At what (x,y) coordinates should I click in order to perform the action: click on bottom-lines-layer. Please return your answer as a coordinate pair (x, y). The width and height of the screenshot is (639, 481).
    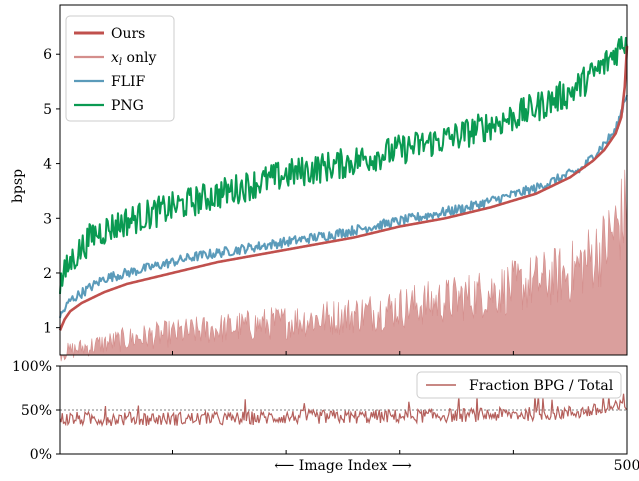
    Looking at the image, I should click on (343, 410).